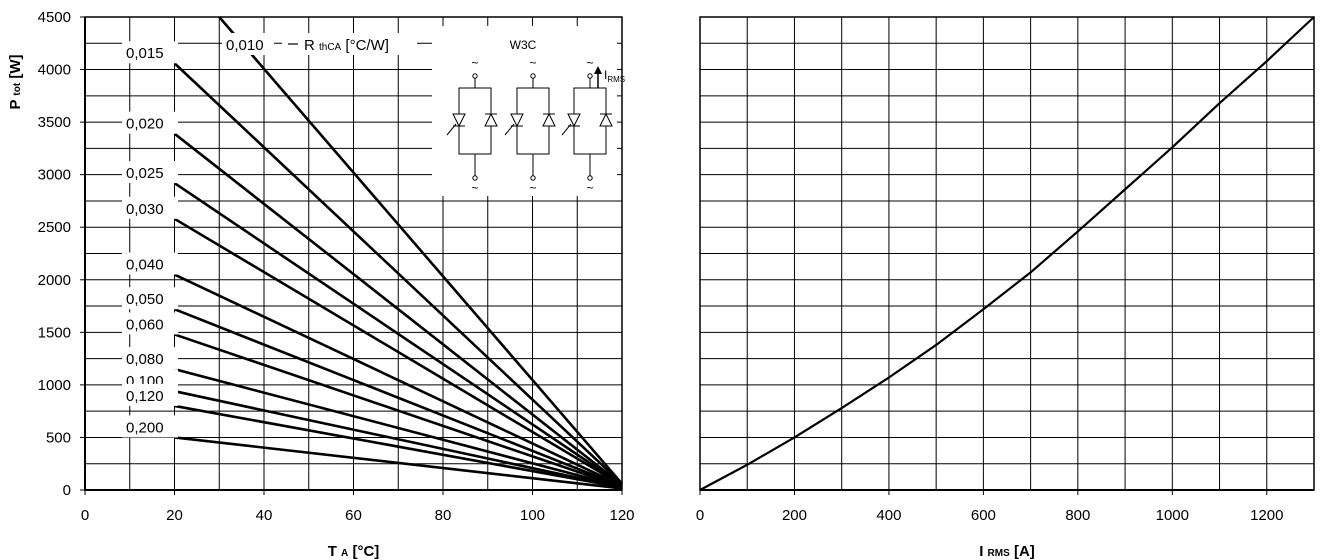 Image resolution: width=1327 pixels, height=560 pixels. What do you see at coordinates (598, 70) in the screenshot?
I see `current-arrowhead` at bounding box center [598, 70].